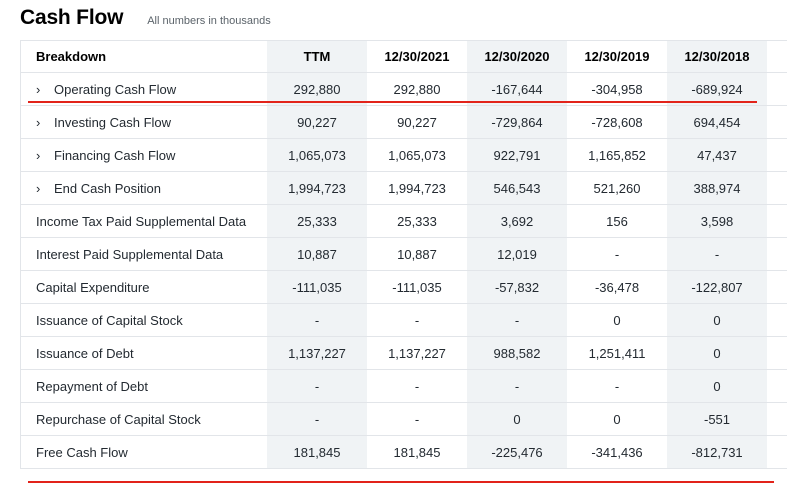 This screenshot has height=489, width=787. I want to click on row-label-text: Issuance of Capital Stock, so click(109, 320).